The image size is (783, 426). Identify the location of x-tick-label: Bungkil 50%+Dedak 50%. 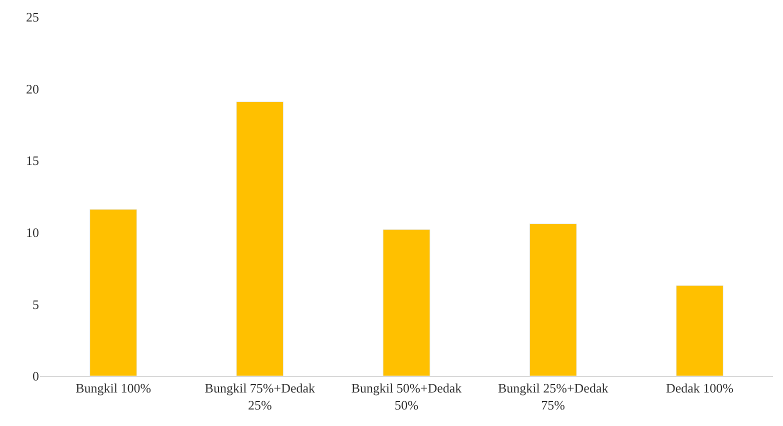
(406, 396).